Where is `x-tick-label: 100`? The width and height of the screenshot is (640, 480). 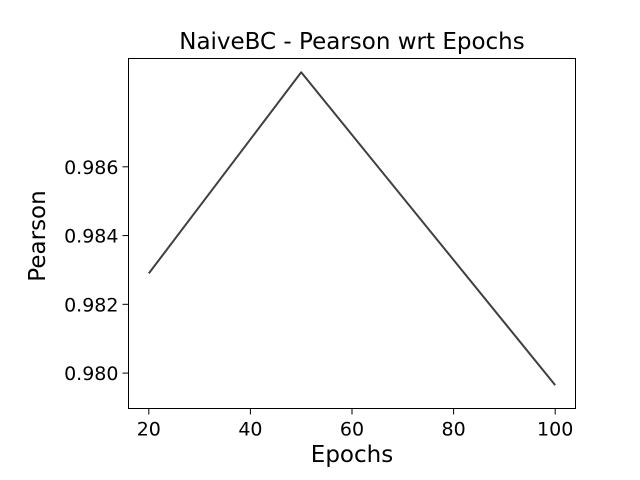 x-tick-label: 100 is located at coordinates (555, 430).